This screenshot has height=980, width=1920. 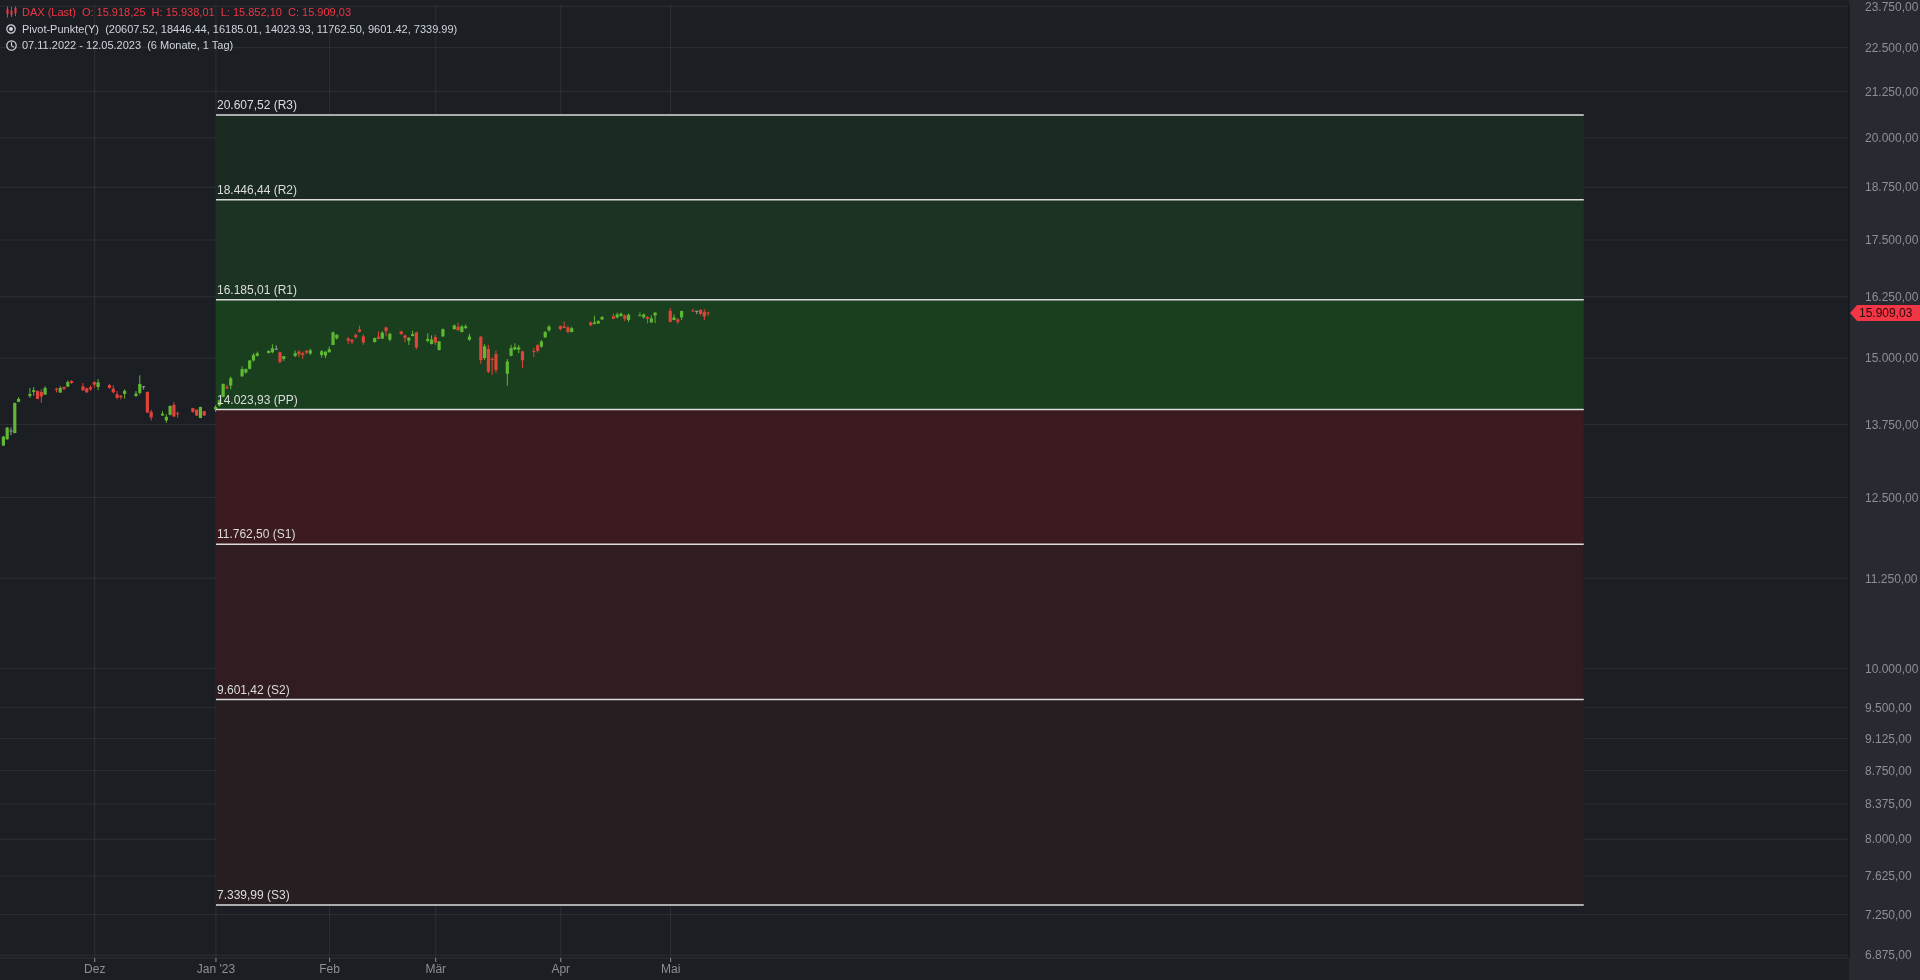 What do you see at coordinates (1889, 955) in the screenshot?
I see `y-tick-label: 6.875,00` at bounding box center [1889, 955].